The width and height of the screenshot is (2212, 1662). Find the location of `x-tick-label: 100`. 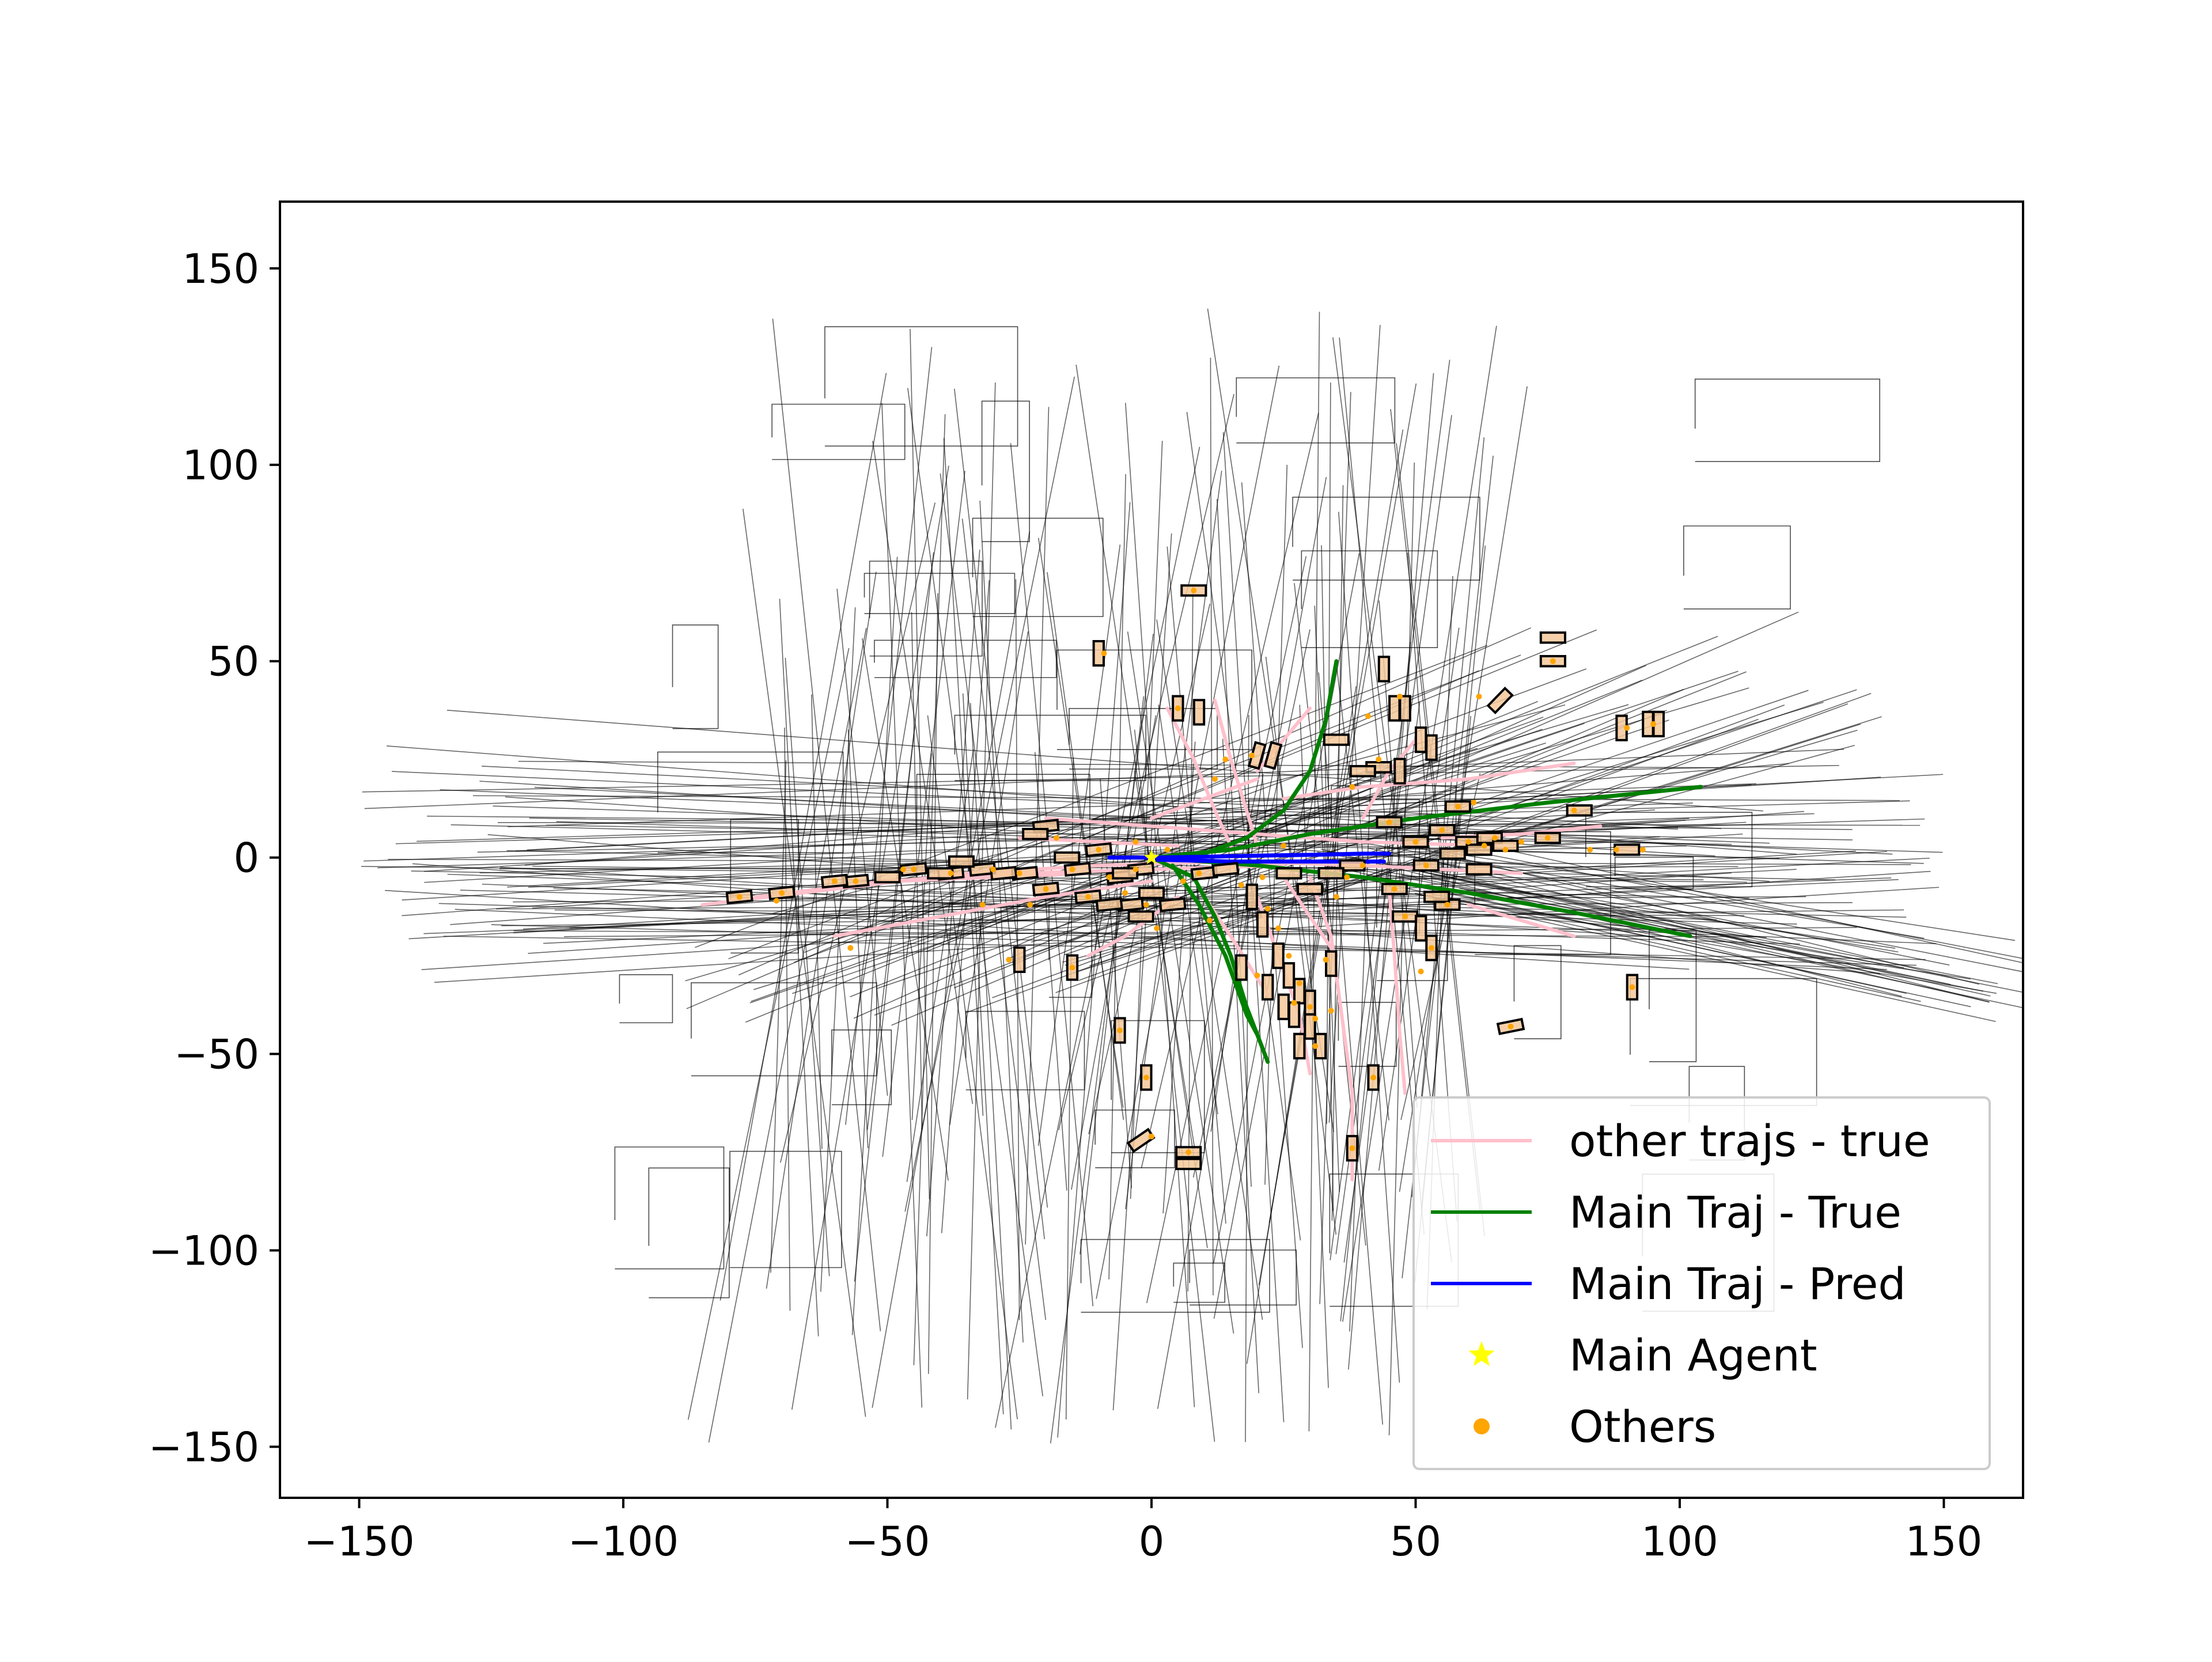

x-tick-label: 100 is located at coordinates (1679, 1542).